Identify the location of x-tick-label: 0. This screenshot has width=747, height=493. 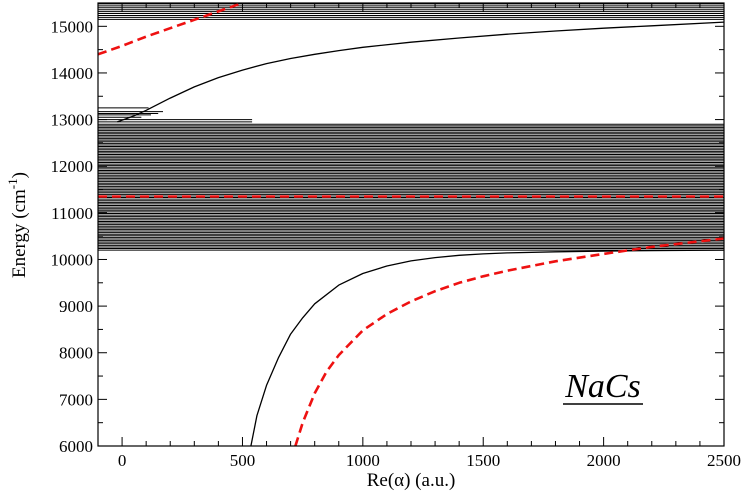
(122, 460).